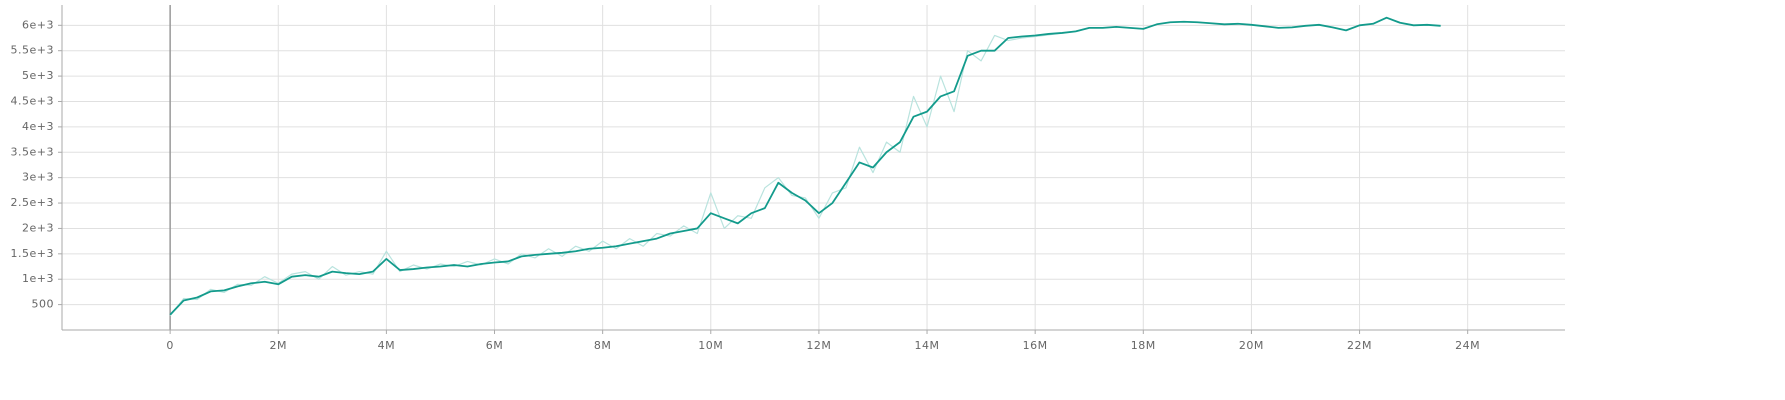 The width and height of the screenshot is (1785, 400). I want to click on x-tick-label: 4M, so click(387, 345).